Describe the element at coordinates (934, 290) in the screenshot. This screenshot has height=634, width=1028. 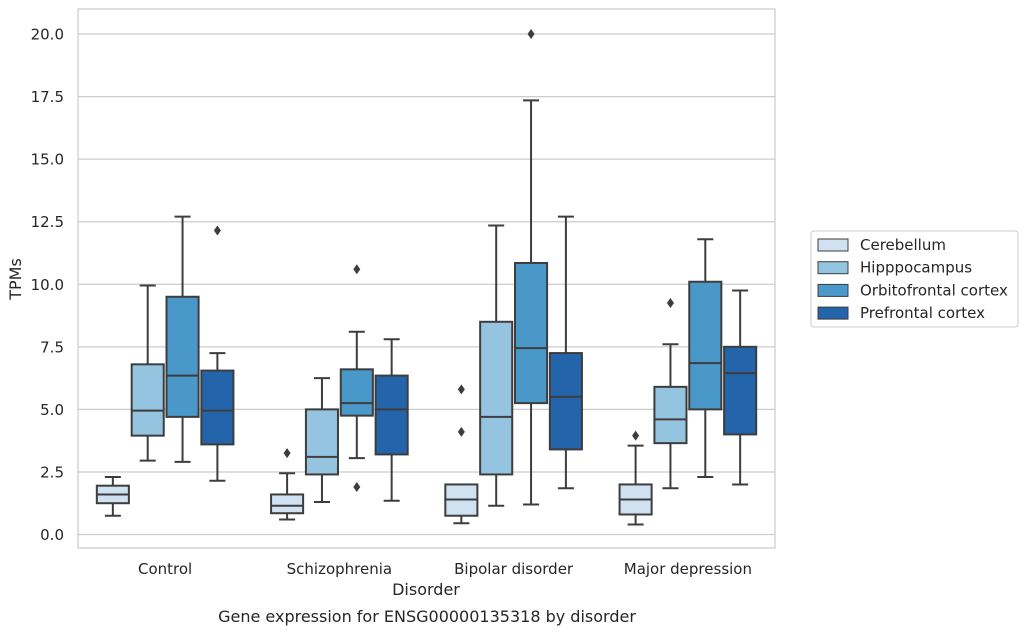
I see `legend-label: Orbitofrontal cortex` at that location.